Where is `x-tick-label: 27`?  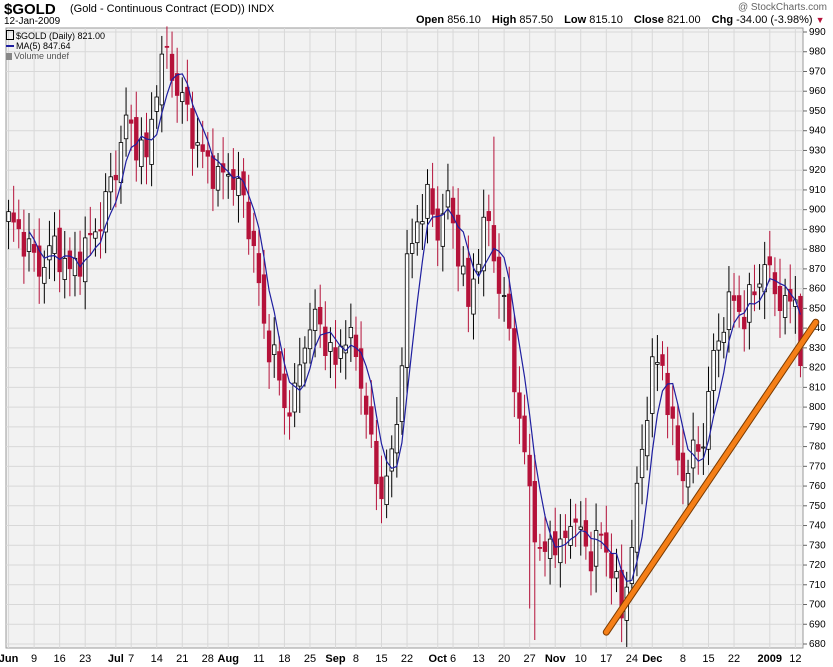 x-tick-label: 27 is located at coordinates (530, 659).